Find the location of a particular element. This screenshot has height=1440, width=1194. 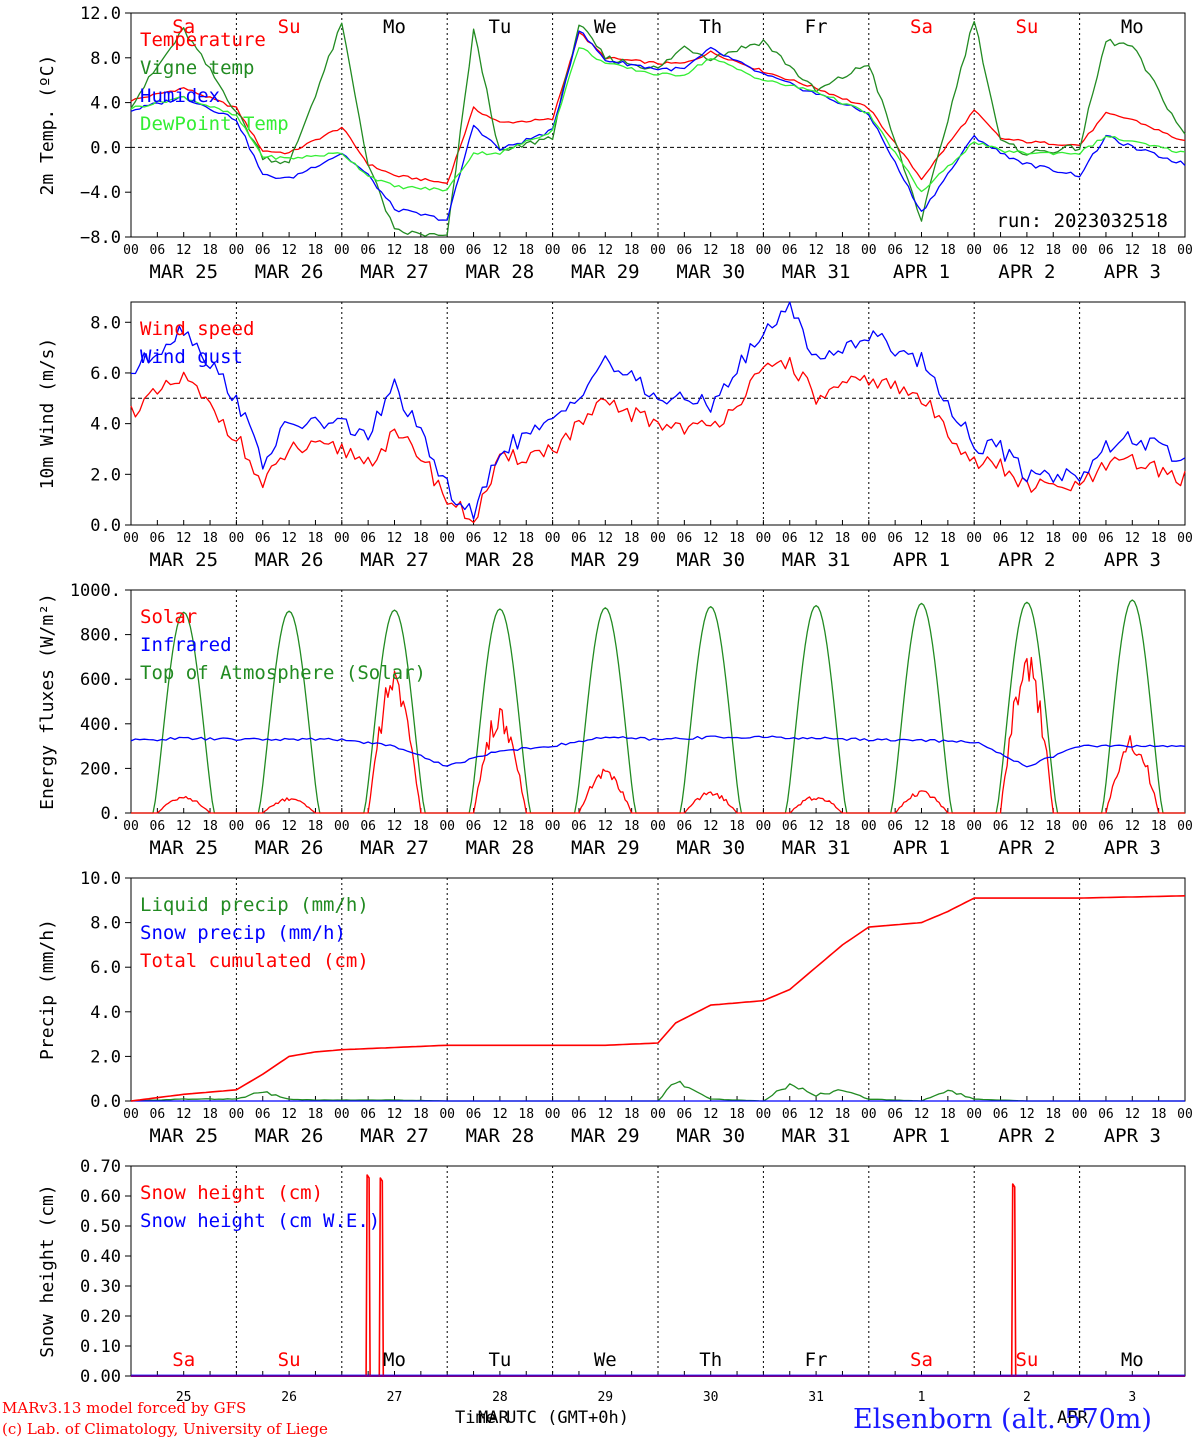

y-tick-label: −4.0 is located at coordinates (100, 193).